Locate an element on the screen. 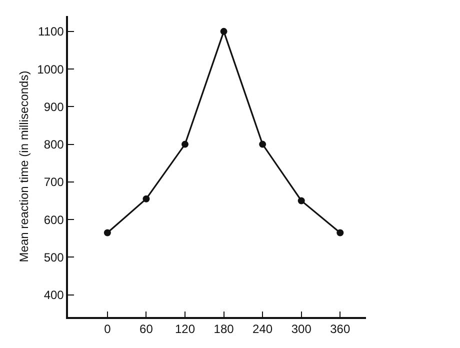 Image resolution: width=460 pixels, height=348 pixels. x-tick-label: 240 is located at coordinates (262, 329).